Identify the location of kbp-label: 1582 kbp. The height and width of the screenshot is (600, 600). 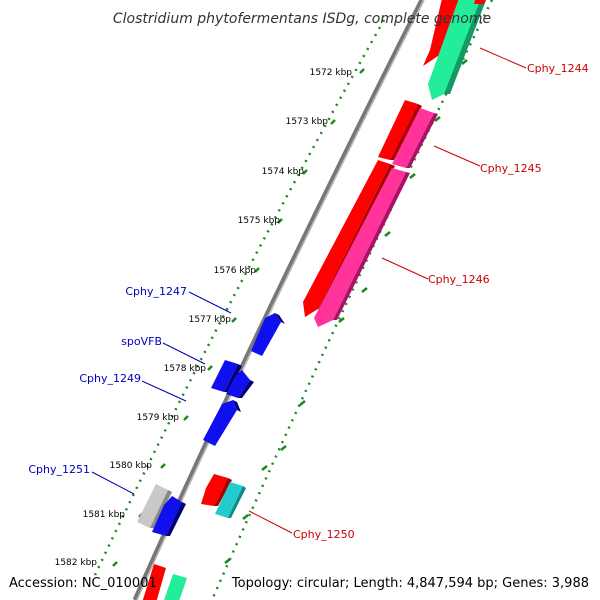
(76, 563).